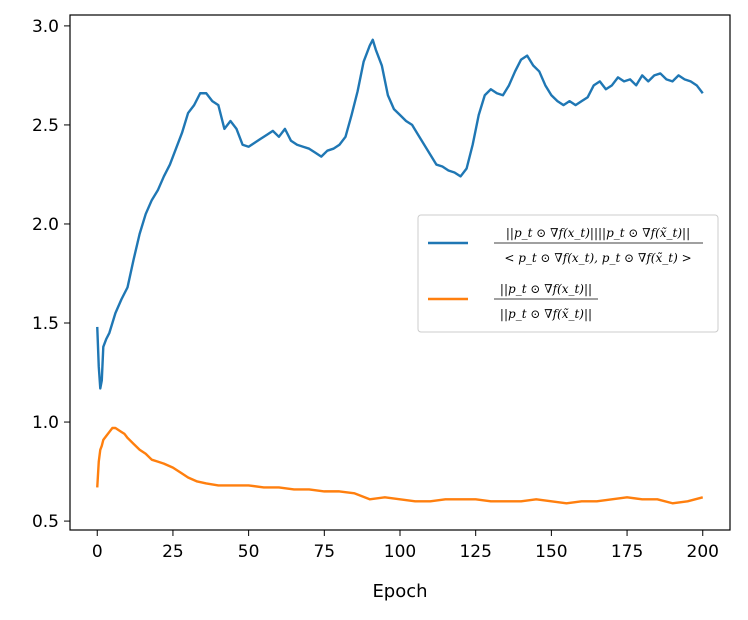 The image size is (748, 620). What do you see at coordinates (400, 552) in the screenshot?
I see `x-tick-label: 100` at bounding box center [400, 552].